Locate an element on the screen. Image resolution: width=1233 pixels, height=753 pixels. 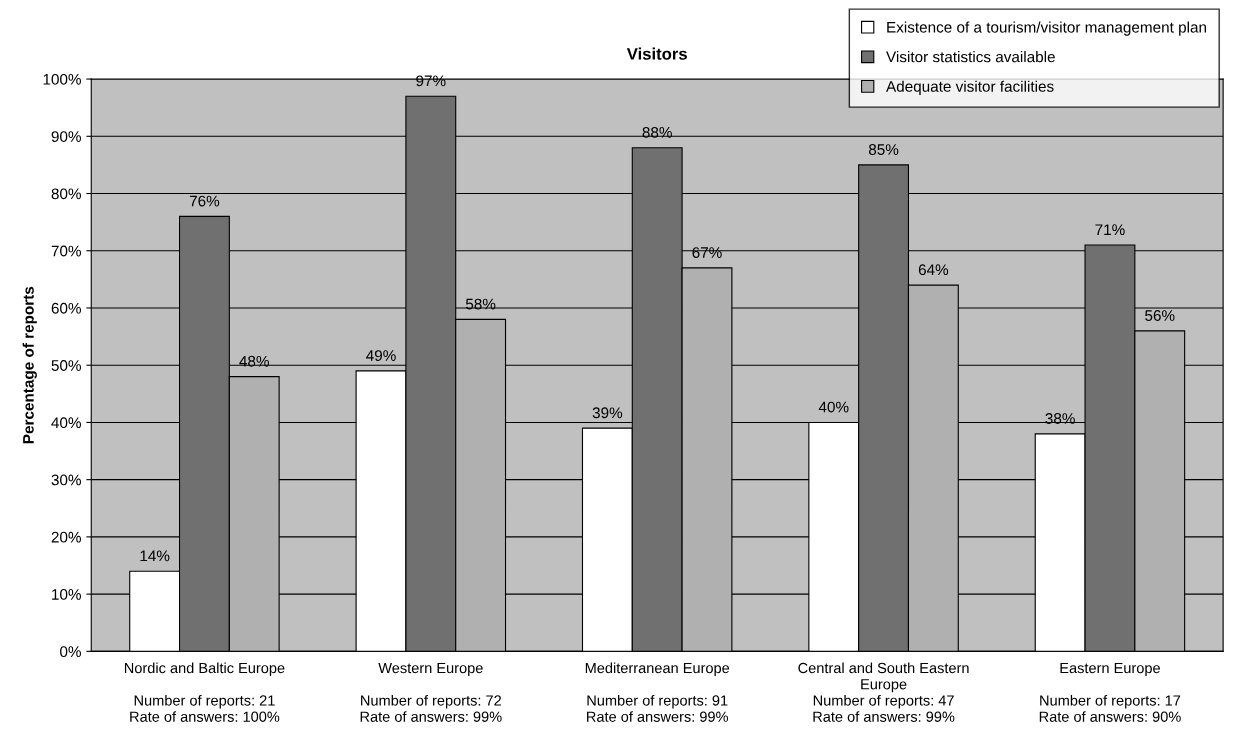
data-label: 64% is located at coordinates (933, 270).